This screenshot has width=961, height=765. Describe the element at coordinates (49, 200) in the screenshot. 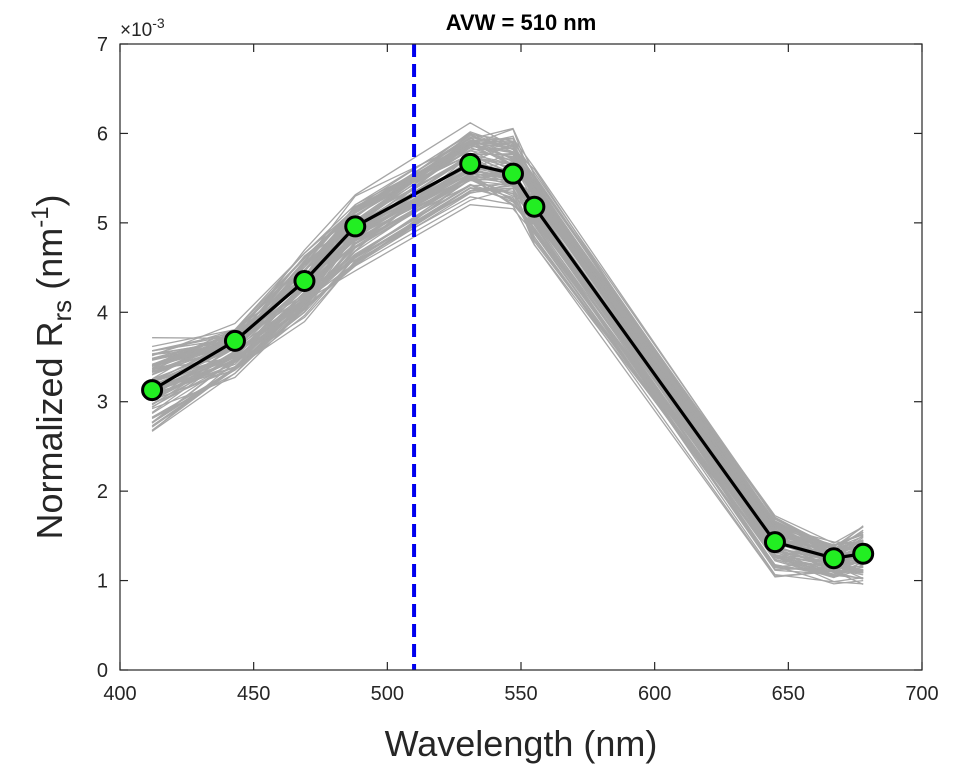

I see `y-label-unit-close: )` at that location.